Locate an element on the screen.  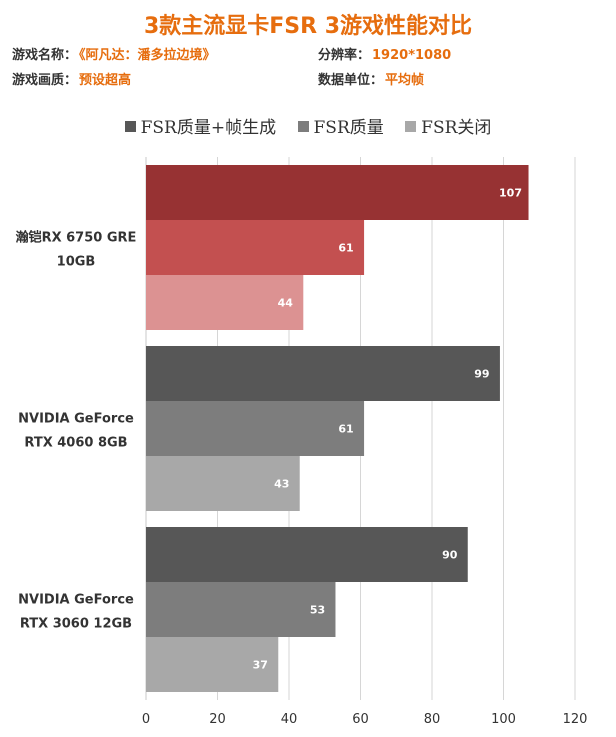
x-tick-label: 60 is located at coordinates (360, 719).